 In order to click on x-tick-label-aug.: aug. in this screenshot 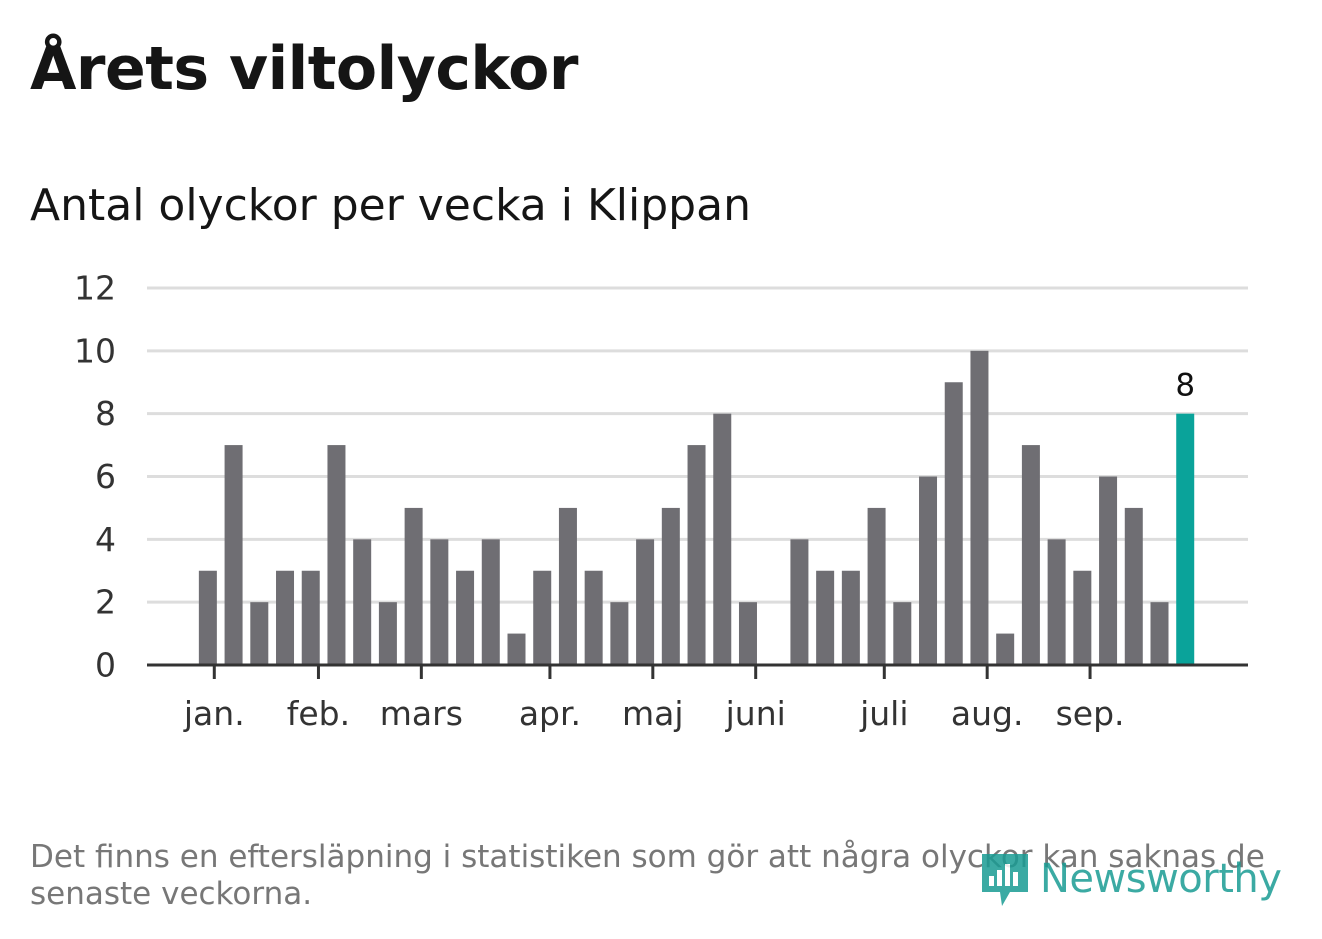, I will do `click(987, 713)`.